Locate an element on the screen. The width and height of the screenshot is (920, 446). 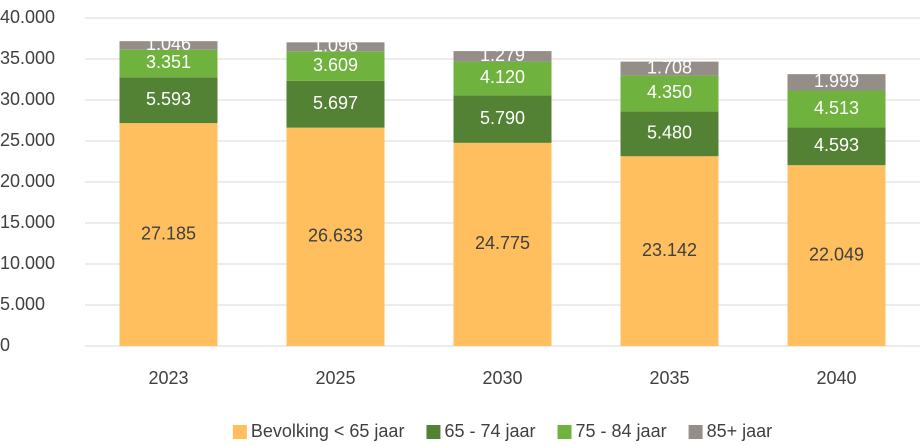
value-label: 5.480 is located at coordinates (669, 133).